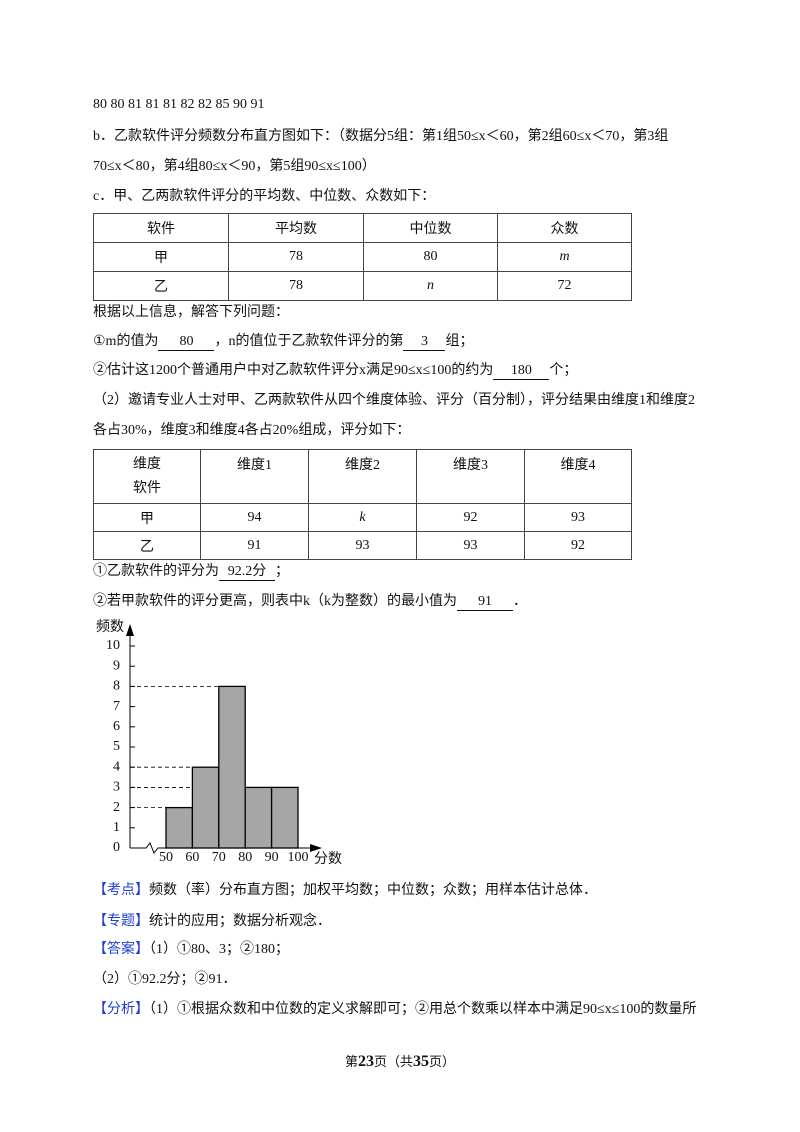 The width and height of the screenshot is (800, 1132). What do you see at coordinates (296, 228) in the screenshot?
I see `header-cell: 平均数` at bounding box center [296, 228].